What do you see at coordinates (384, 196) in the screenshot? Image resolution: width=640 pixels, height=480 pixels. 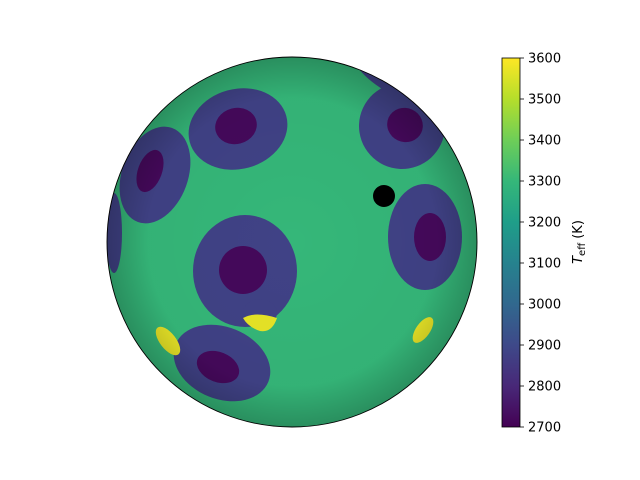 I see `transiting-planet` at bounding box center [384, 196].